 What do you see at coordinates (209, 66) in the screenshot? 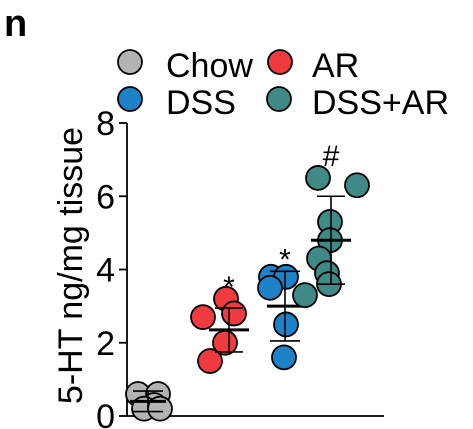
I see `legend-label-chow: Chow` at bounding box center [209, 66].